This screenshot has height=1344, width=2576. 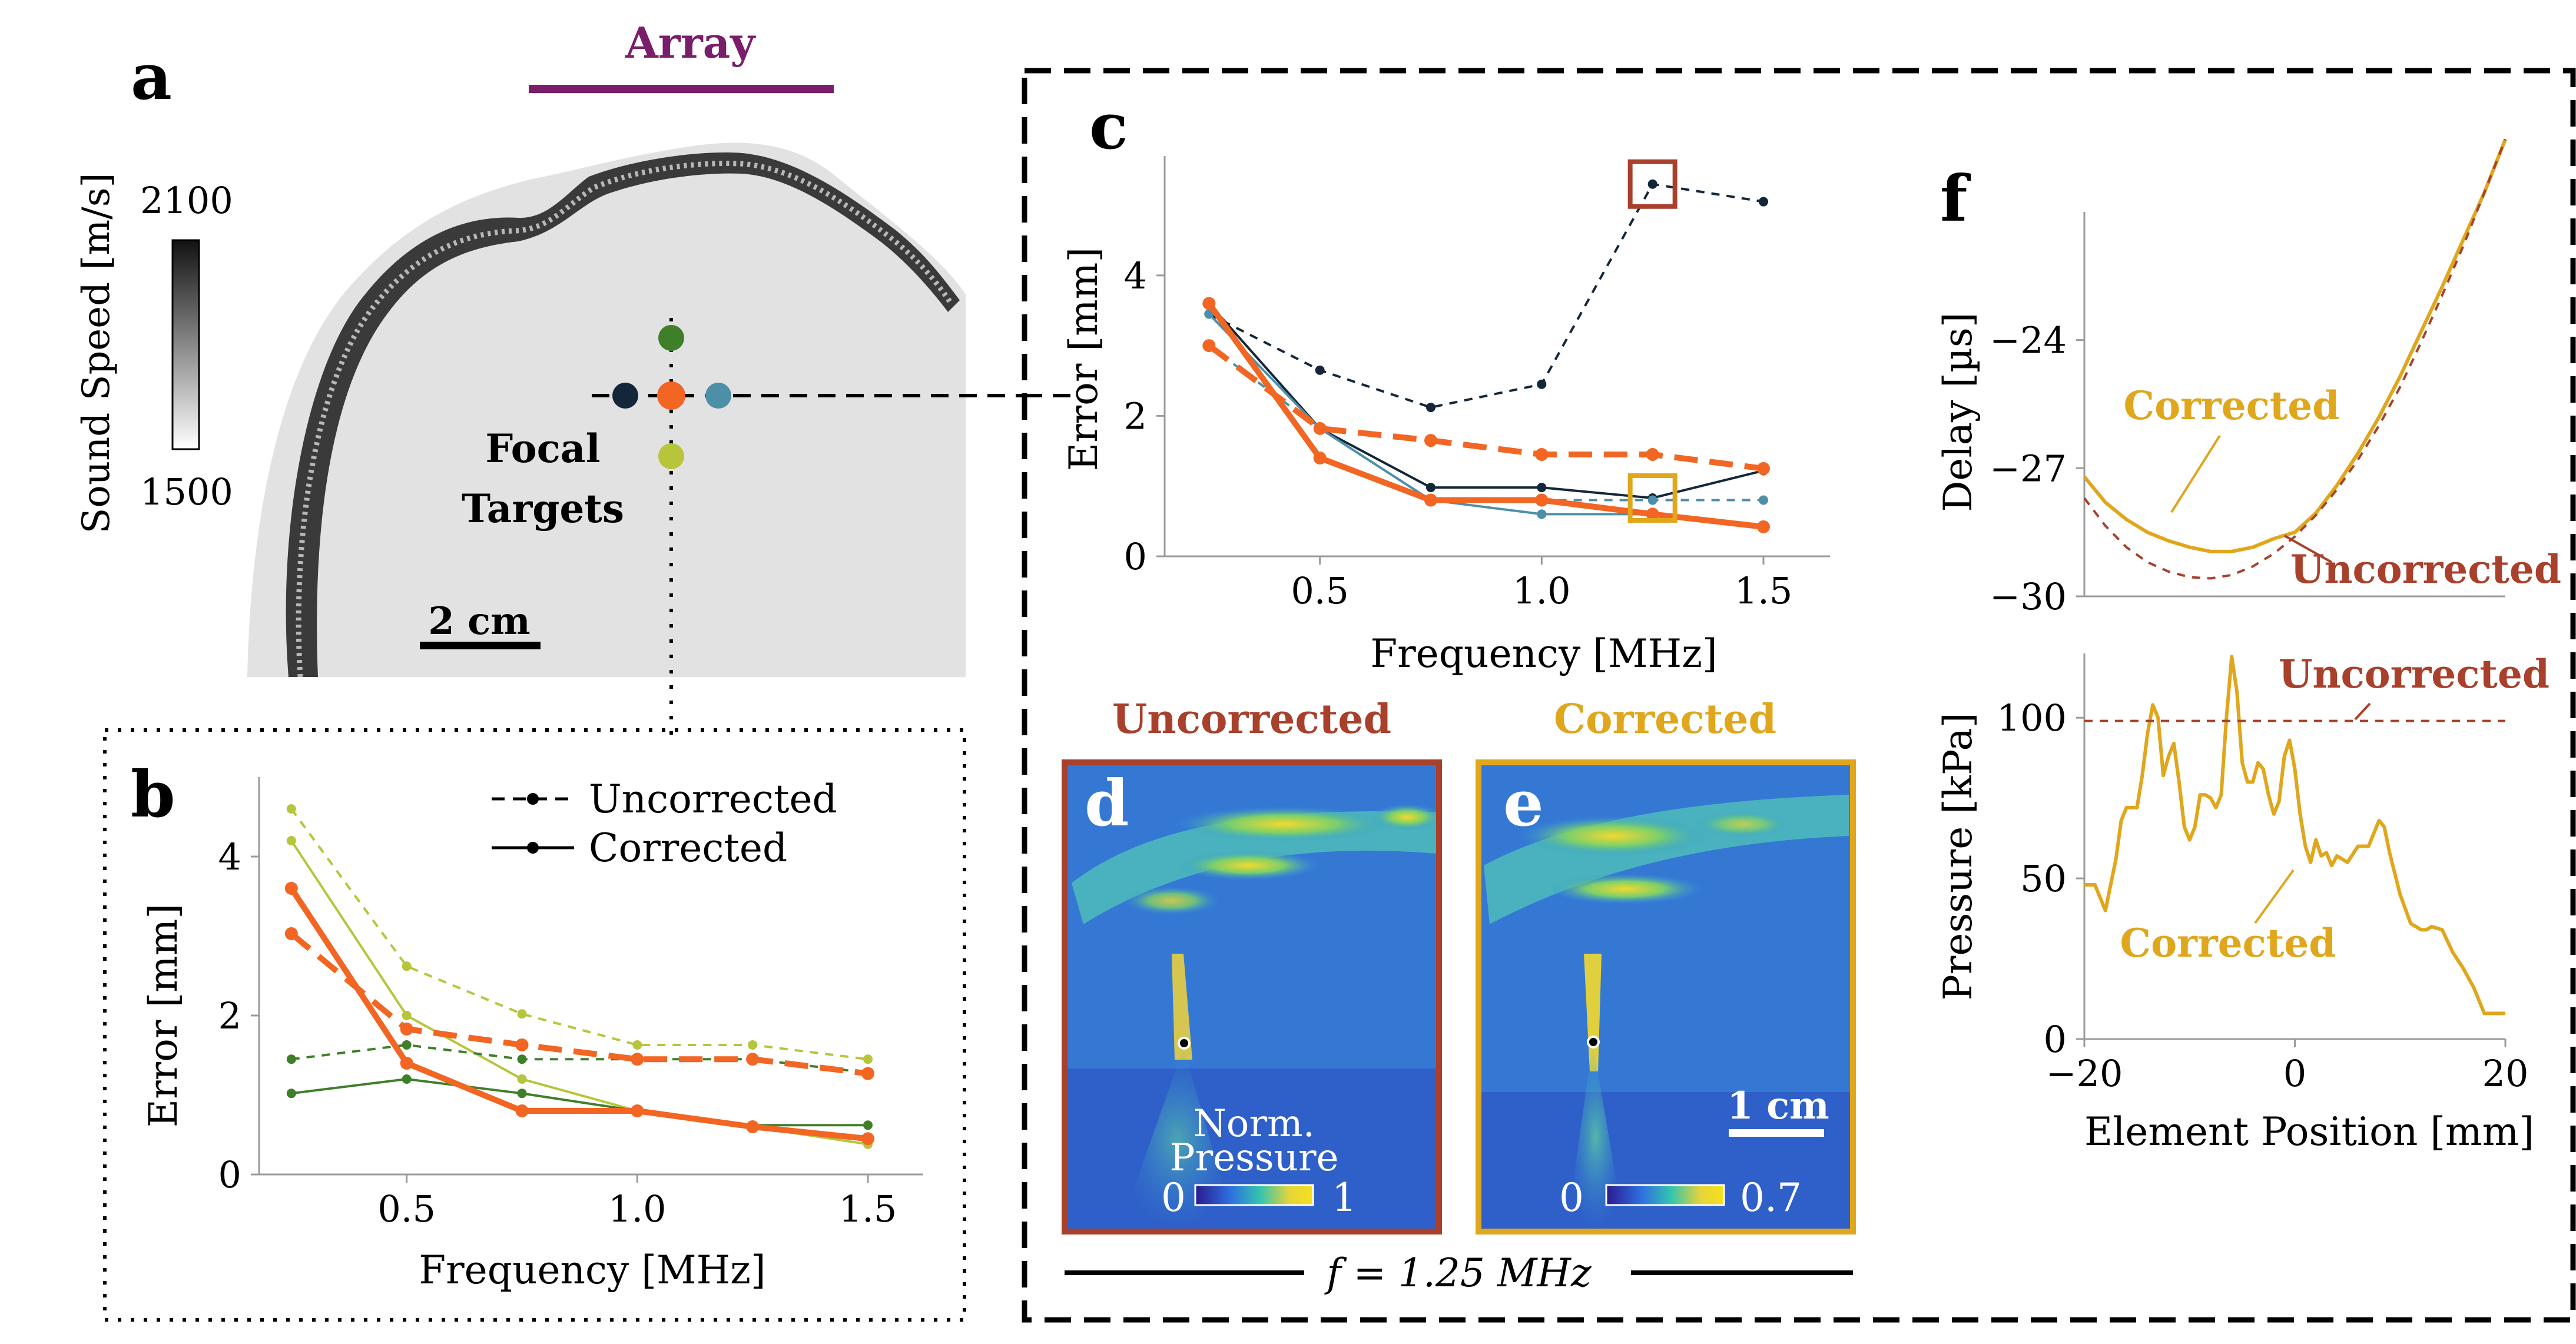 What do you see at coordinates (543, 509) in the screenshot?
I see `focal-label-2: Targets` at bounding box center [543, 509].